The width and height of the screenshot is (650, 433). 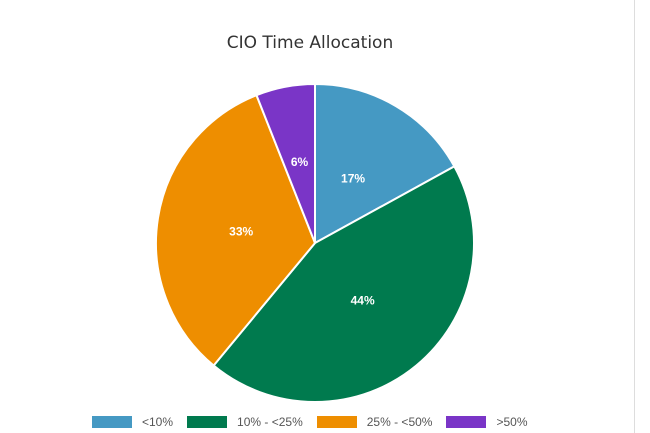 I want to click on chart-title: CIO Time Allocation, so click(x=310, y=43).